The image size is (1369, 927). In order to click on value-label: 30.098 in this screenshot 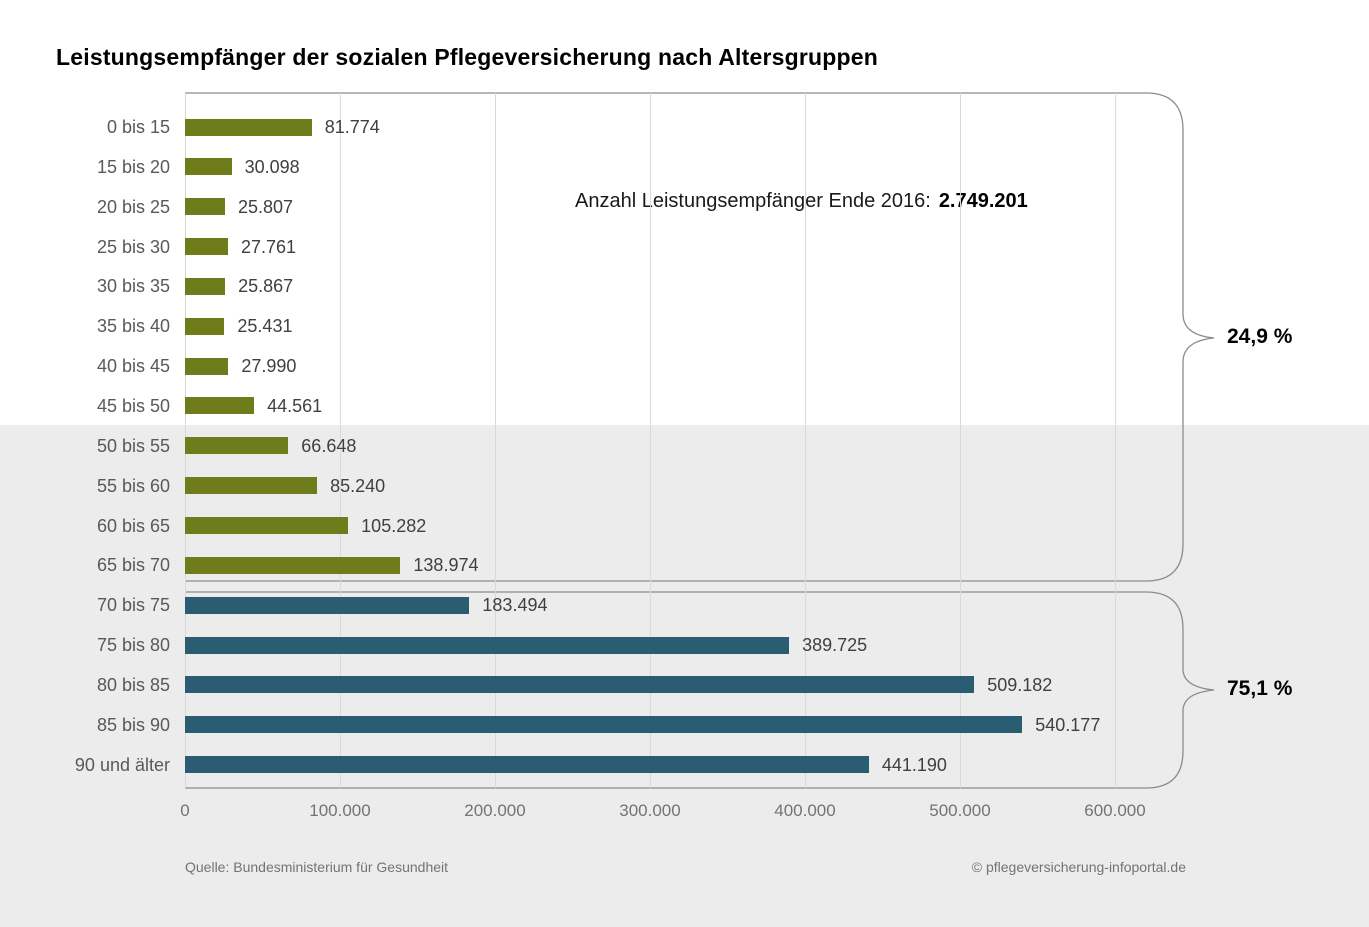, I will do `click(272, 166)`.